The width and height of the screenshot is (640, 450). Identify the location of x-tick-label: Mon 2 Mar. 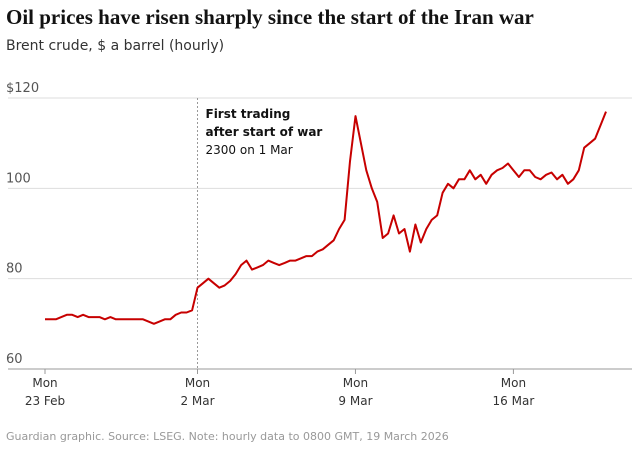
(197, 392).